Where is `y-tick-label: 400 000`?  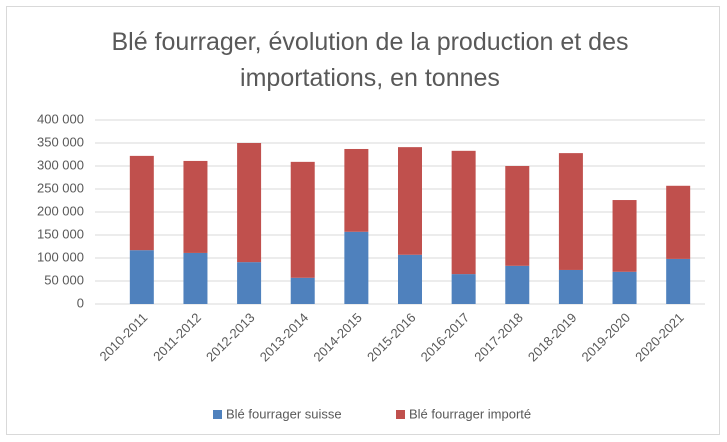
y-tick-label: 400 000 is located at coordinates (60, 118).